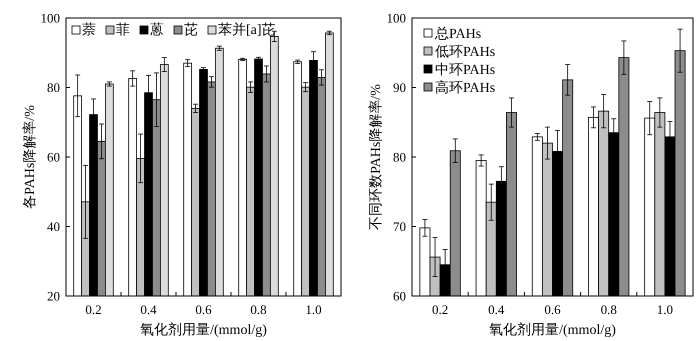  Describe the element at coordinates (30, 156) in the screenshot. I see `y-axis-title: 各PAHs降解率/%` at that location.